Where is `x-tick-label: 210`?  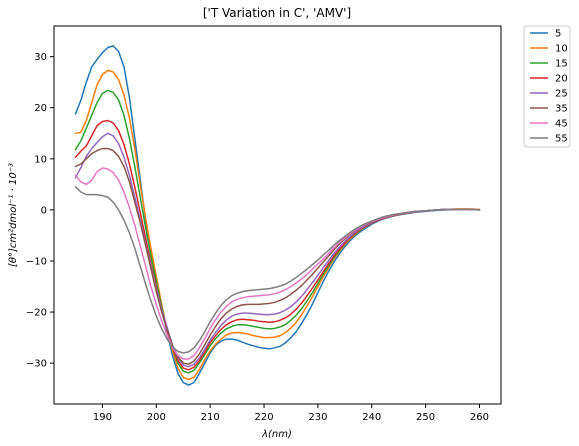
x-tick-label: 210 is located at coordinates (210, 417).